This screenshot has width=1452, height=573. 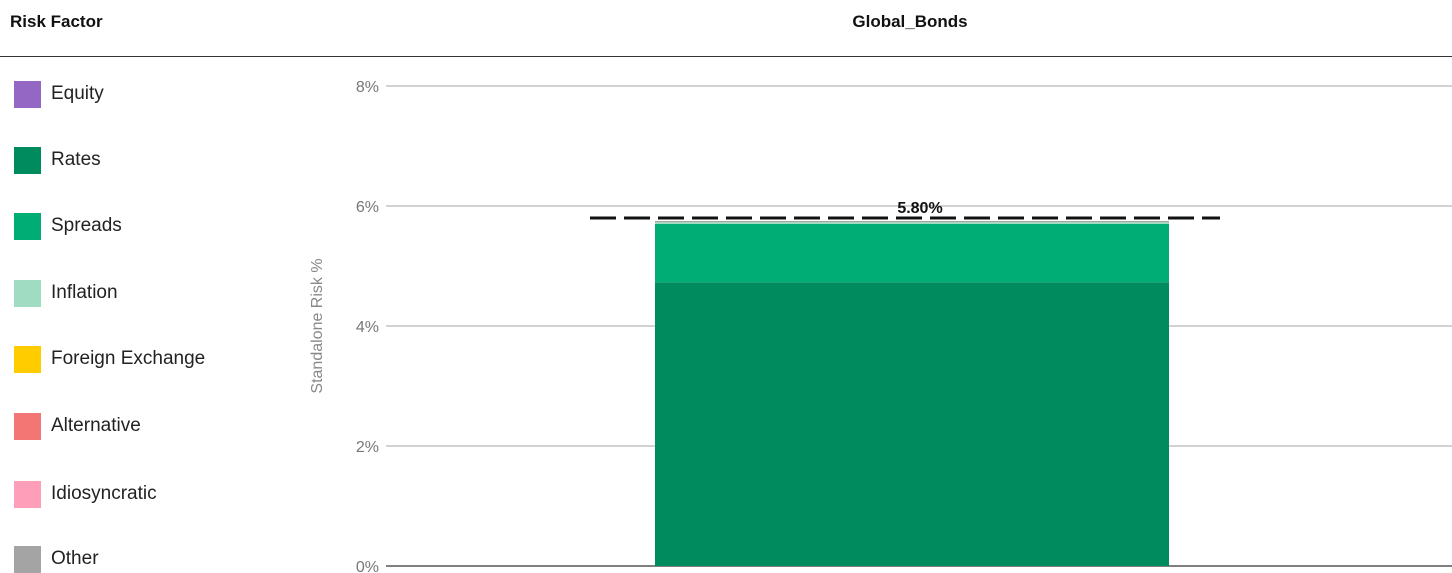 I want to click on y-axis-ticks: 0% 2% 4% 6% 8%, so click(x=367, y=326).